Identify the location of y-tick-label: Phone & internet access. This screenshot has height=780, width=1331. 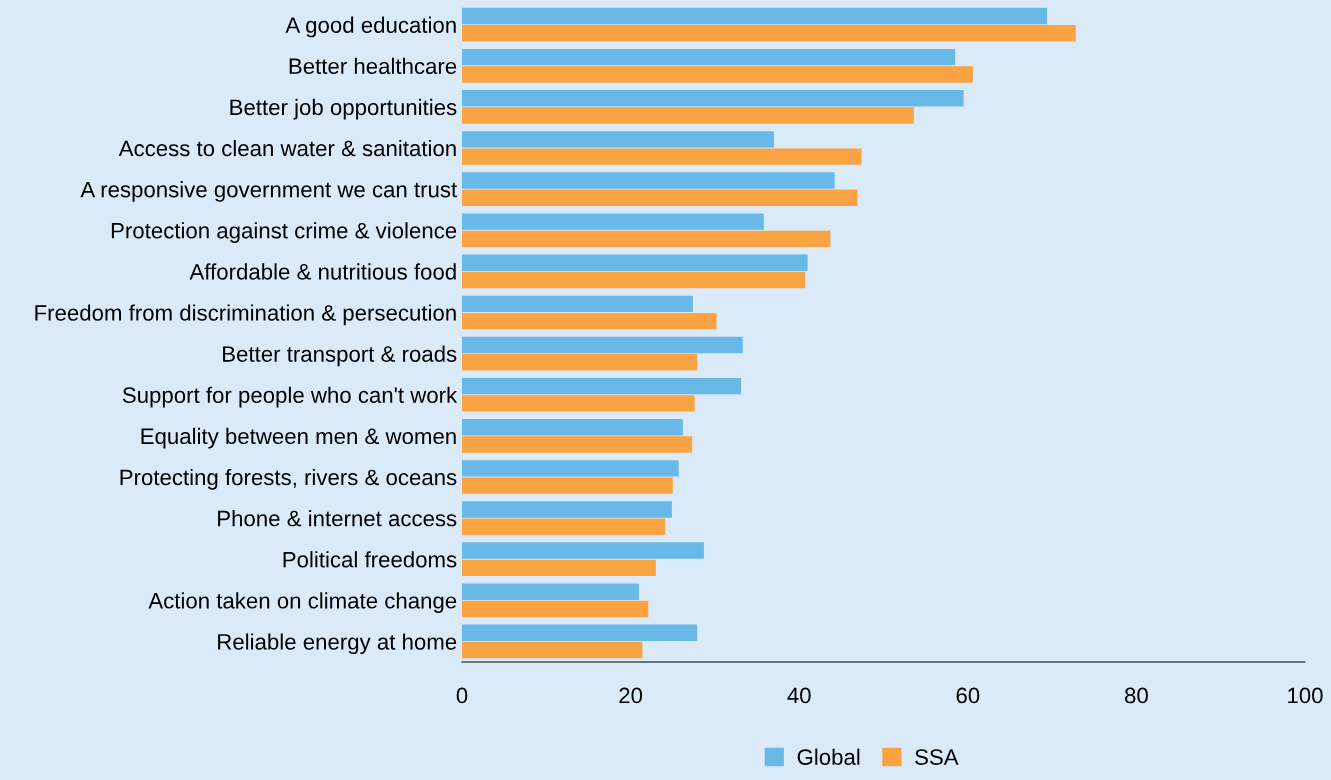
(337, 518).